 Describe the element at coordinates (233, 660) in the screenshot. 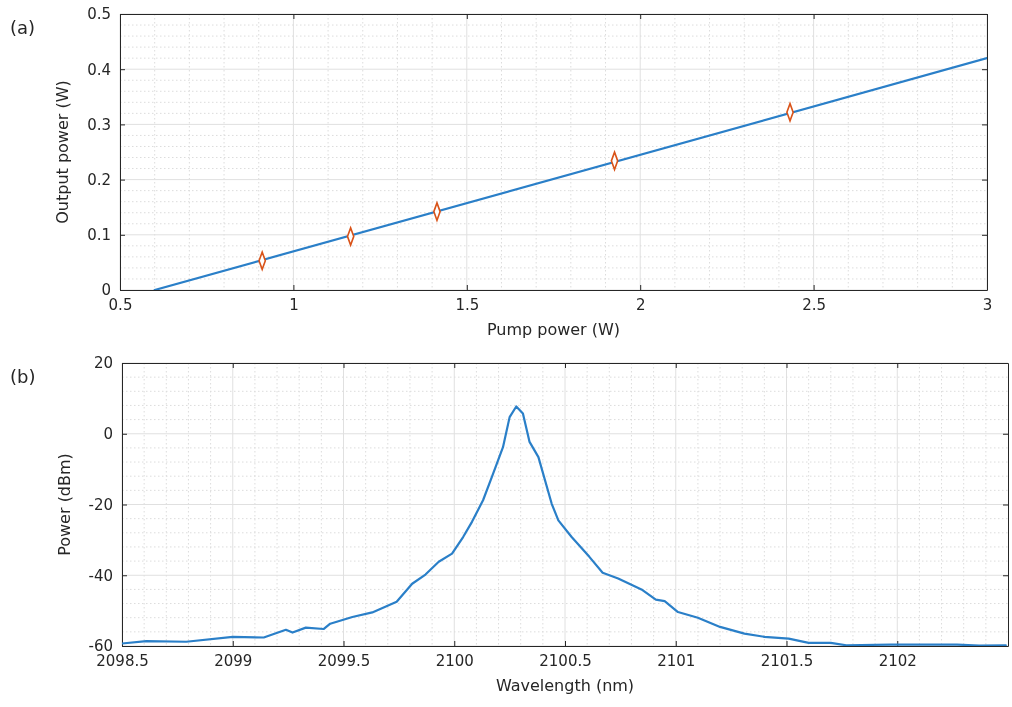

I see `x-tick-label: 2099` at that location.